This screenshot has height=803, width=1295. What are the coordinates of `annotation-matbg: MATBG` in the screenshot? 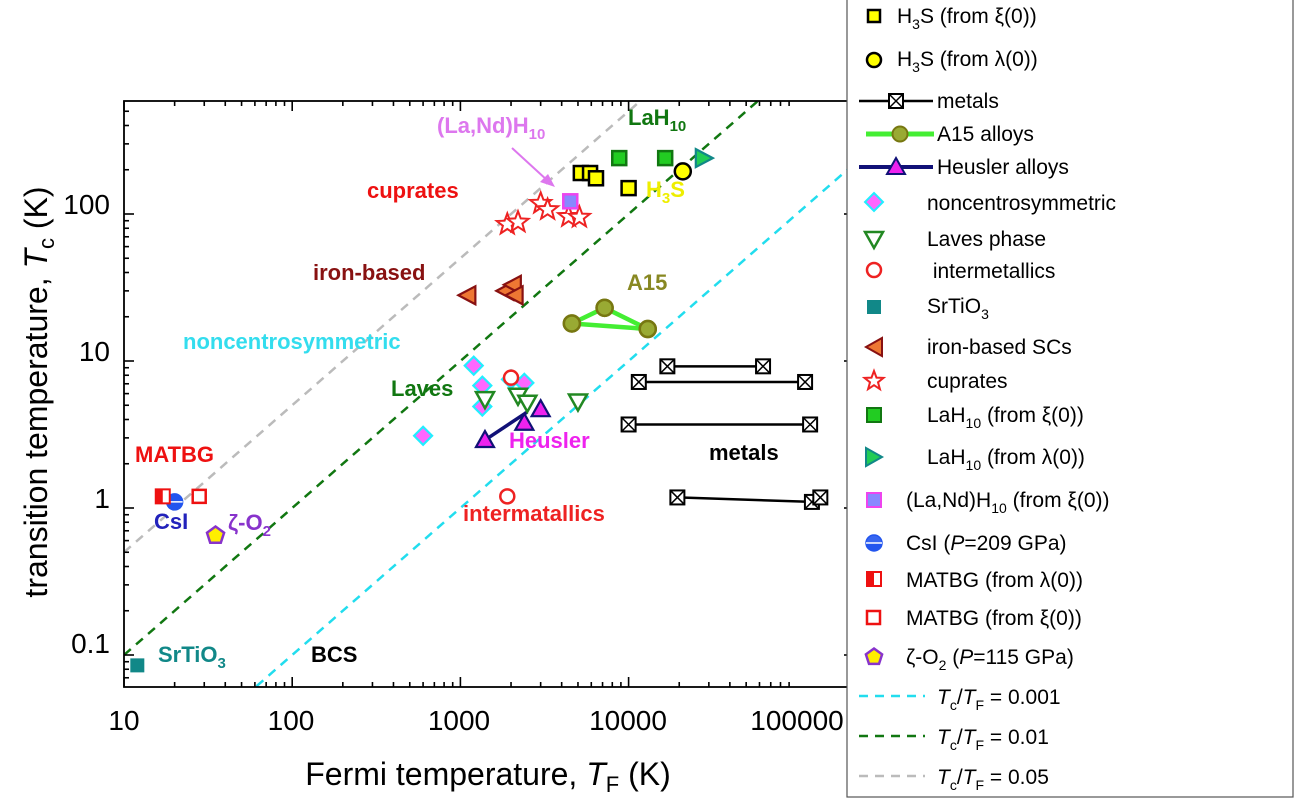 It's located at (174, 454).